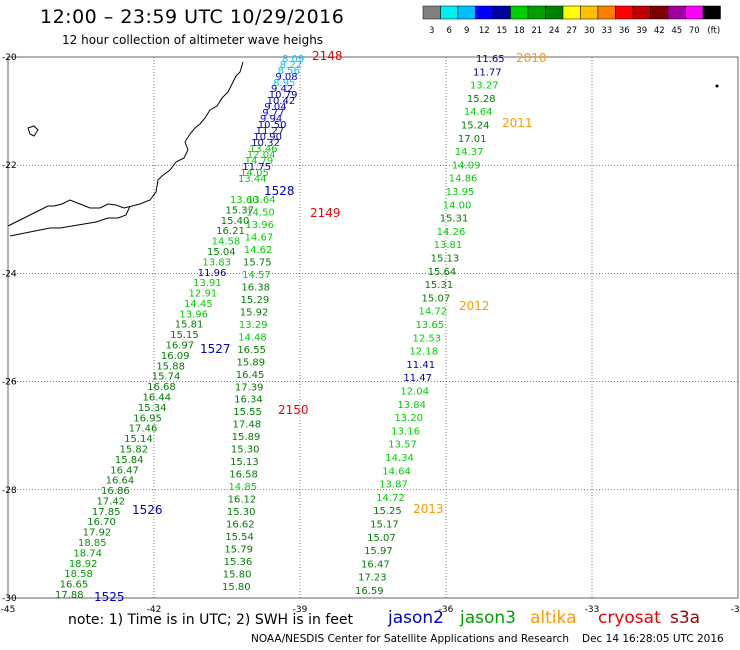 Image resolution: width=740 pixels, height=650 pixels. Describe the element at coordinates (9, 166) in the screenshot. I see `lat-label: -22` at that location.